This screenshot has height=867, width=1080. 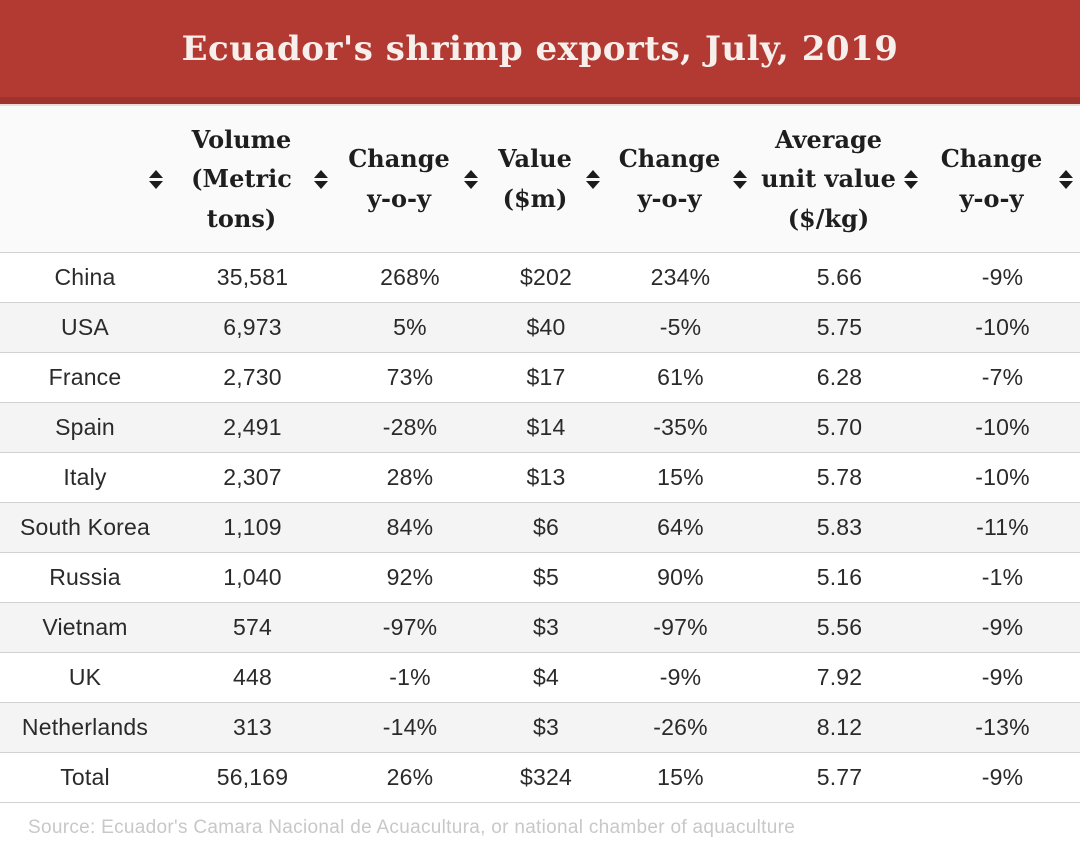 What do you see at coordinates (410, 477) in the screenshot?
I see `value-cell: 28%` at bounding box center [410, 477].